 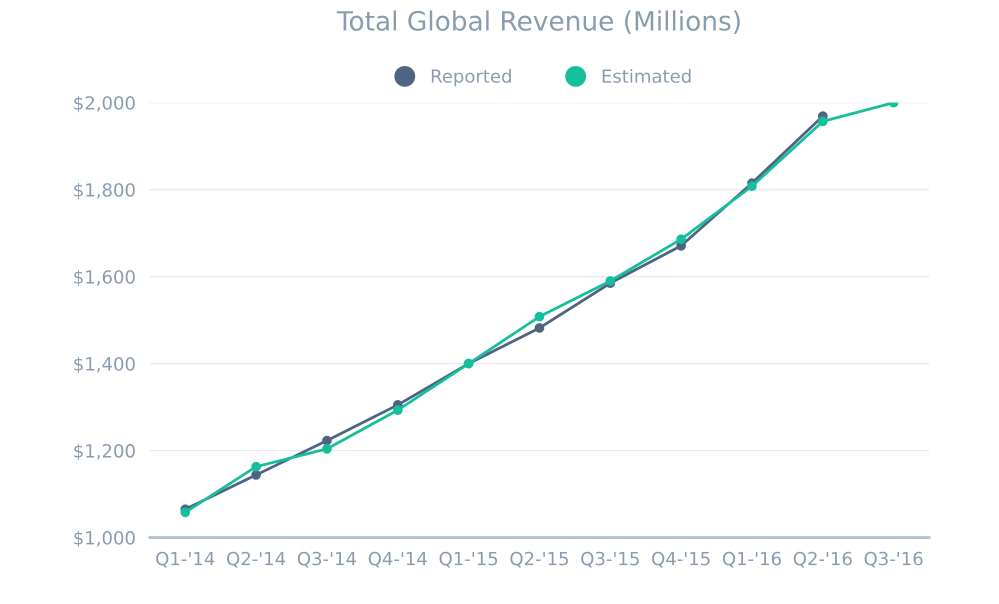 I want to click on y-tick-label: $2,000, so click(x=104, y=104).